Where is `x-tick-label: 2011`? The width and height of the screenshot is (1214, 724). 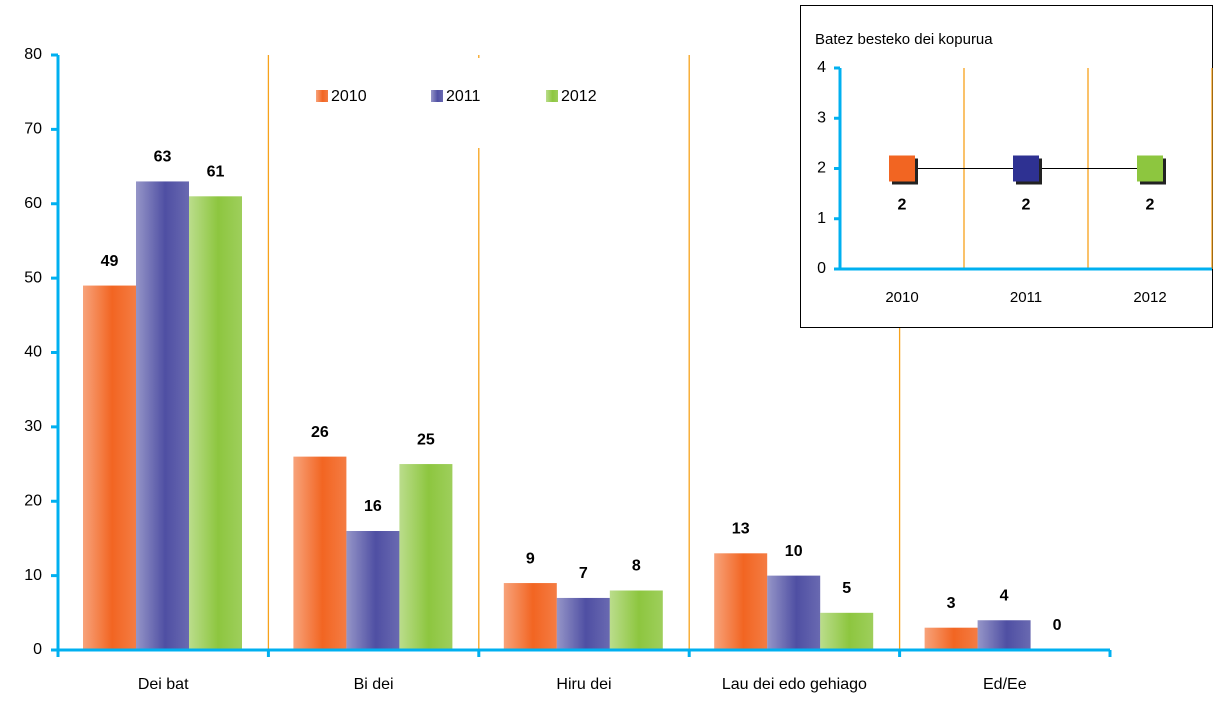 x-tick-label: 2011 is located at coordinates (1026, 297).